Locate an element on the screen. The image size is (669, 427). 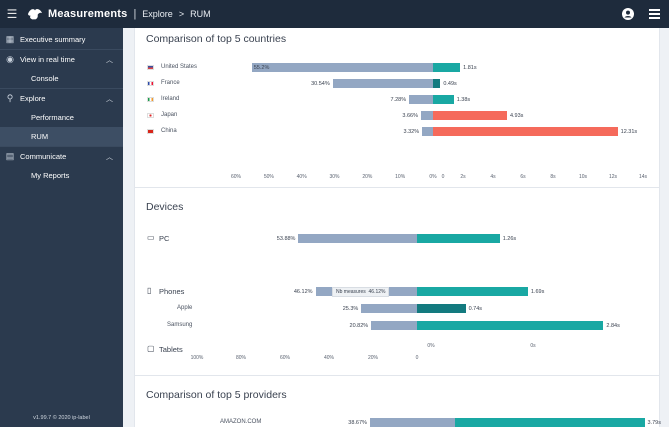
device-label: Tablets is located at coordinates (171, 349).